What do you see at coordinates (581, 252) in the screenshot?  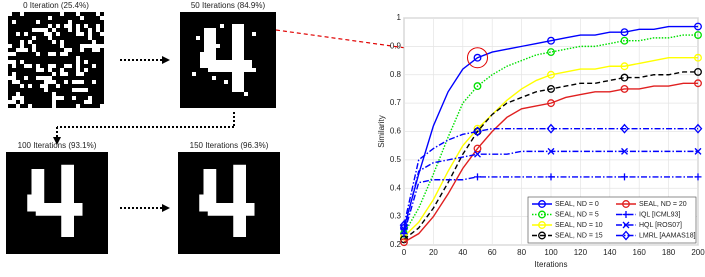 I see `x-tick-label: 120` at bounding box center [581, 252].